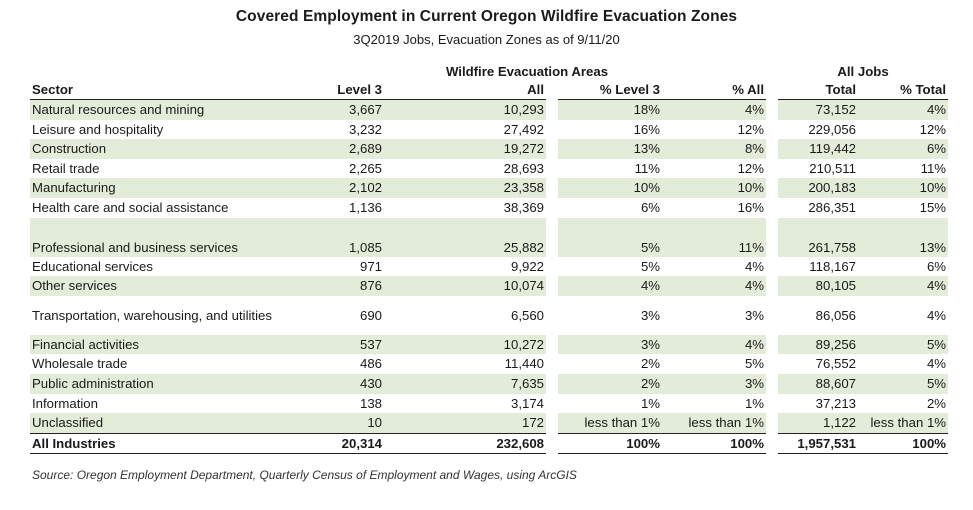  Describe the element at coordinates (370, 403) in the screenshot. I see `cell-level3: 138` at that location.